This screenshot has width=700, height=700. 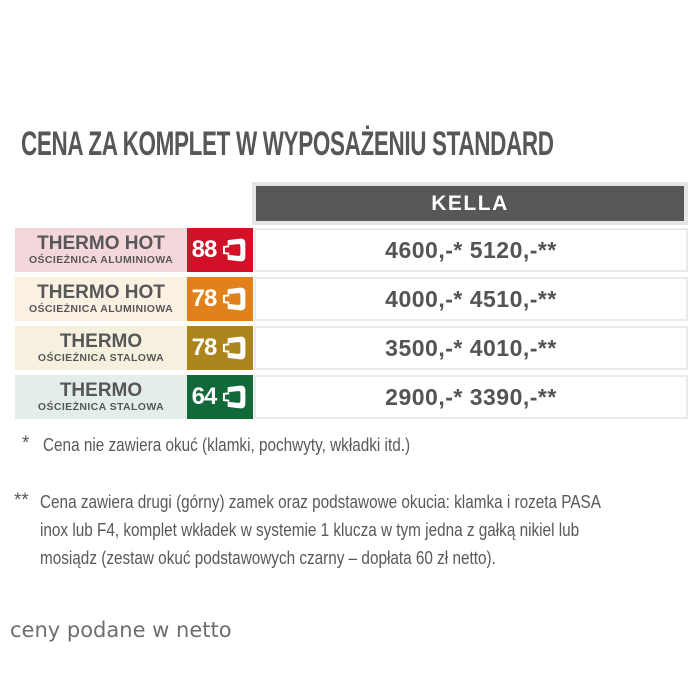 I want to click on net-prices-note: ceny podane w netto, so click(x=121, y=630).